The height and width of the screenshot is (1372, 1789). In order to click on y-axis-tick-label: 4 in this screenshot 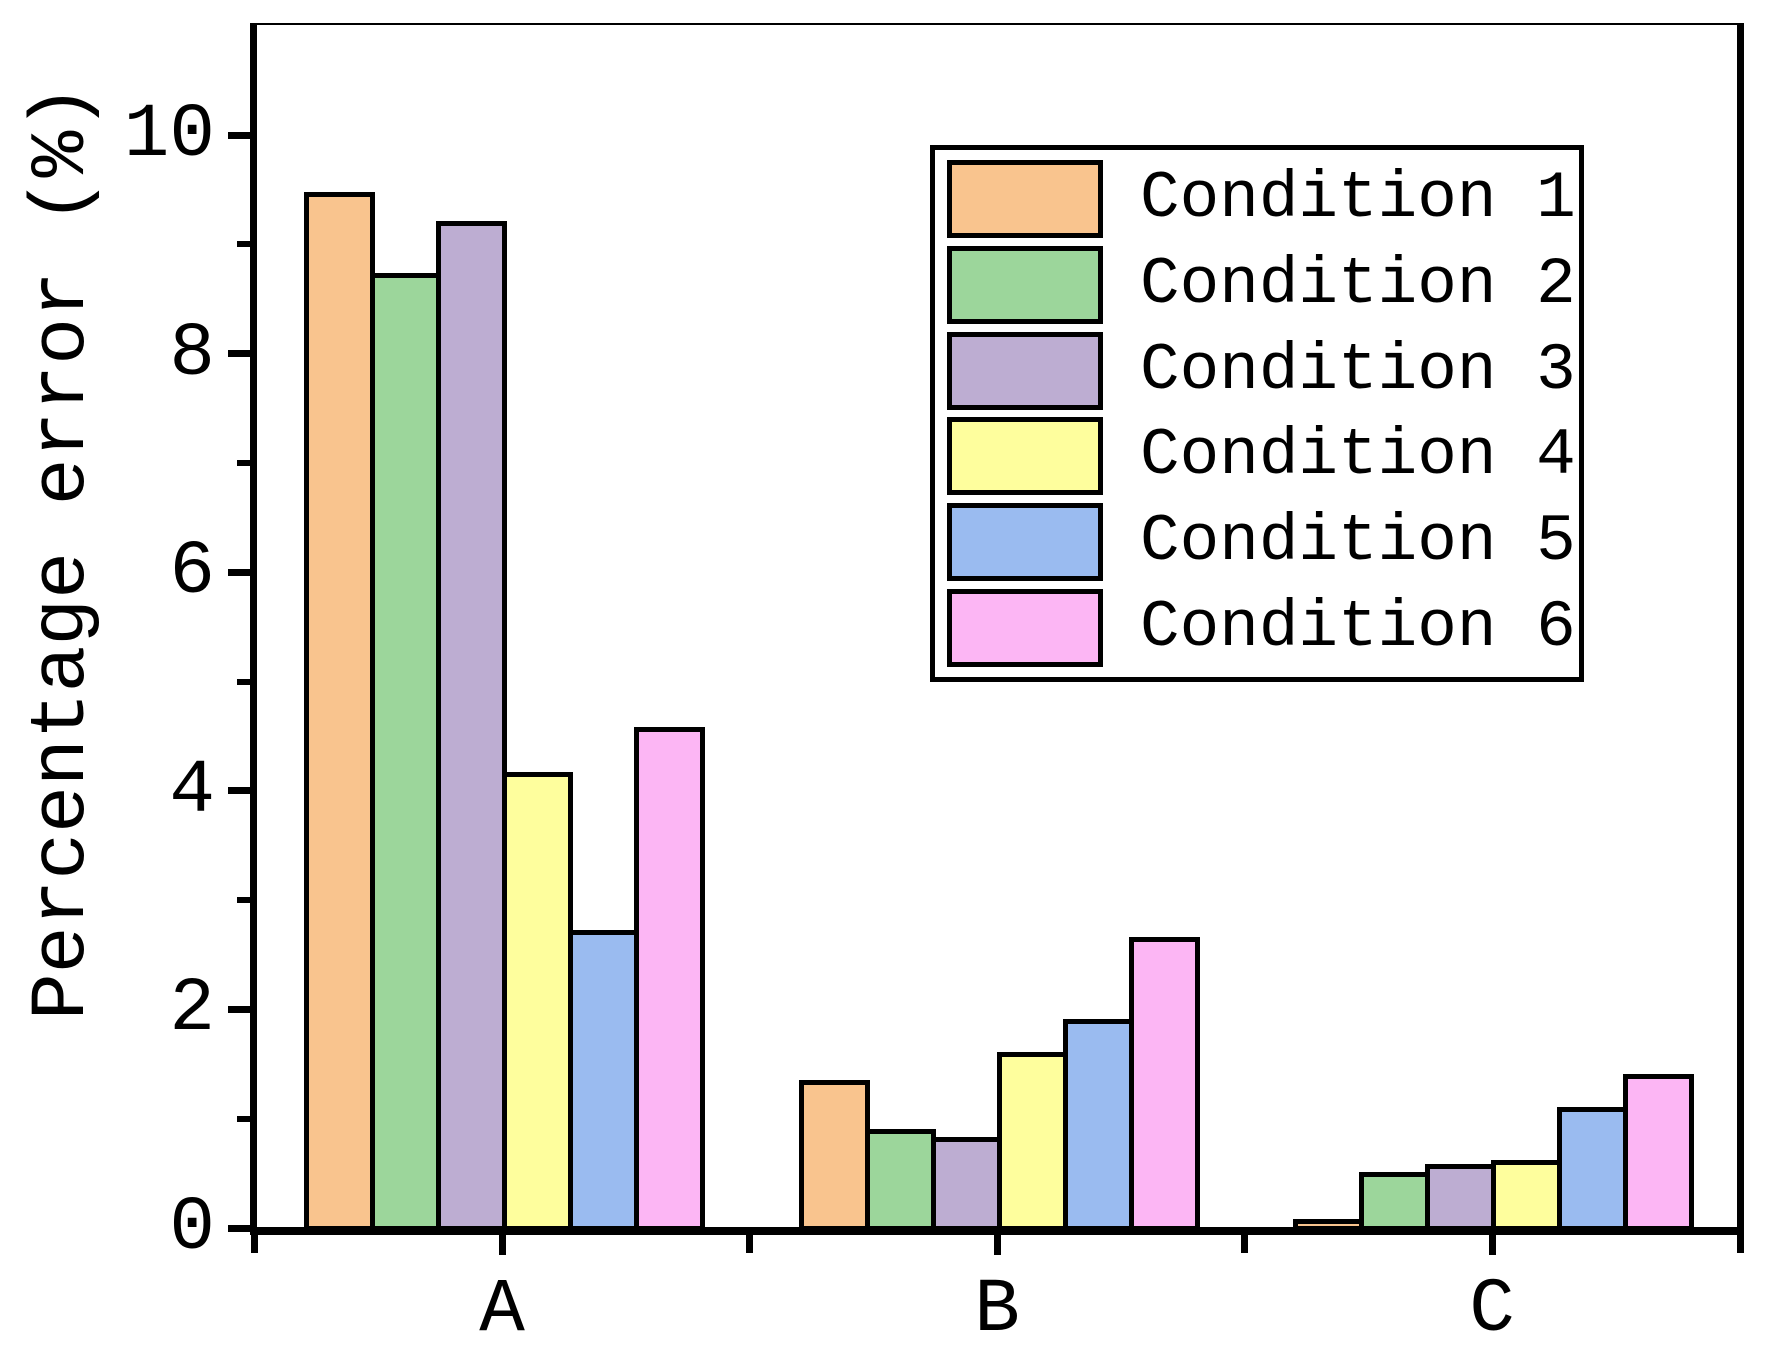, I will do `click(192, 790)`.